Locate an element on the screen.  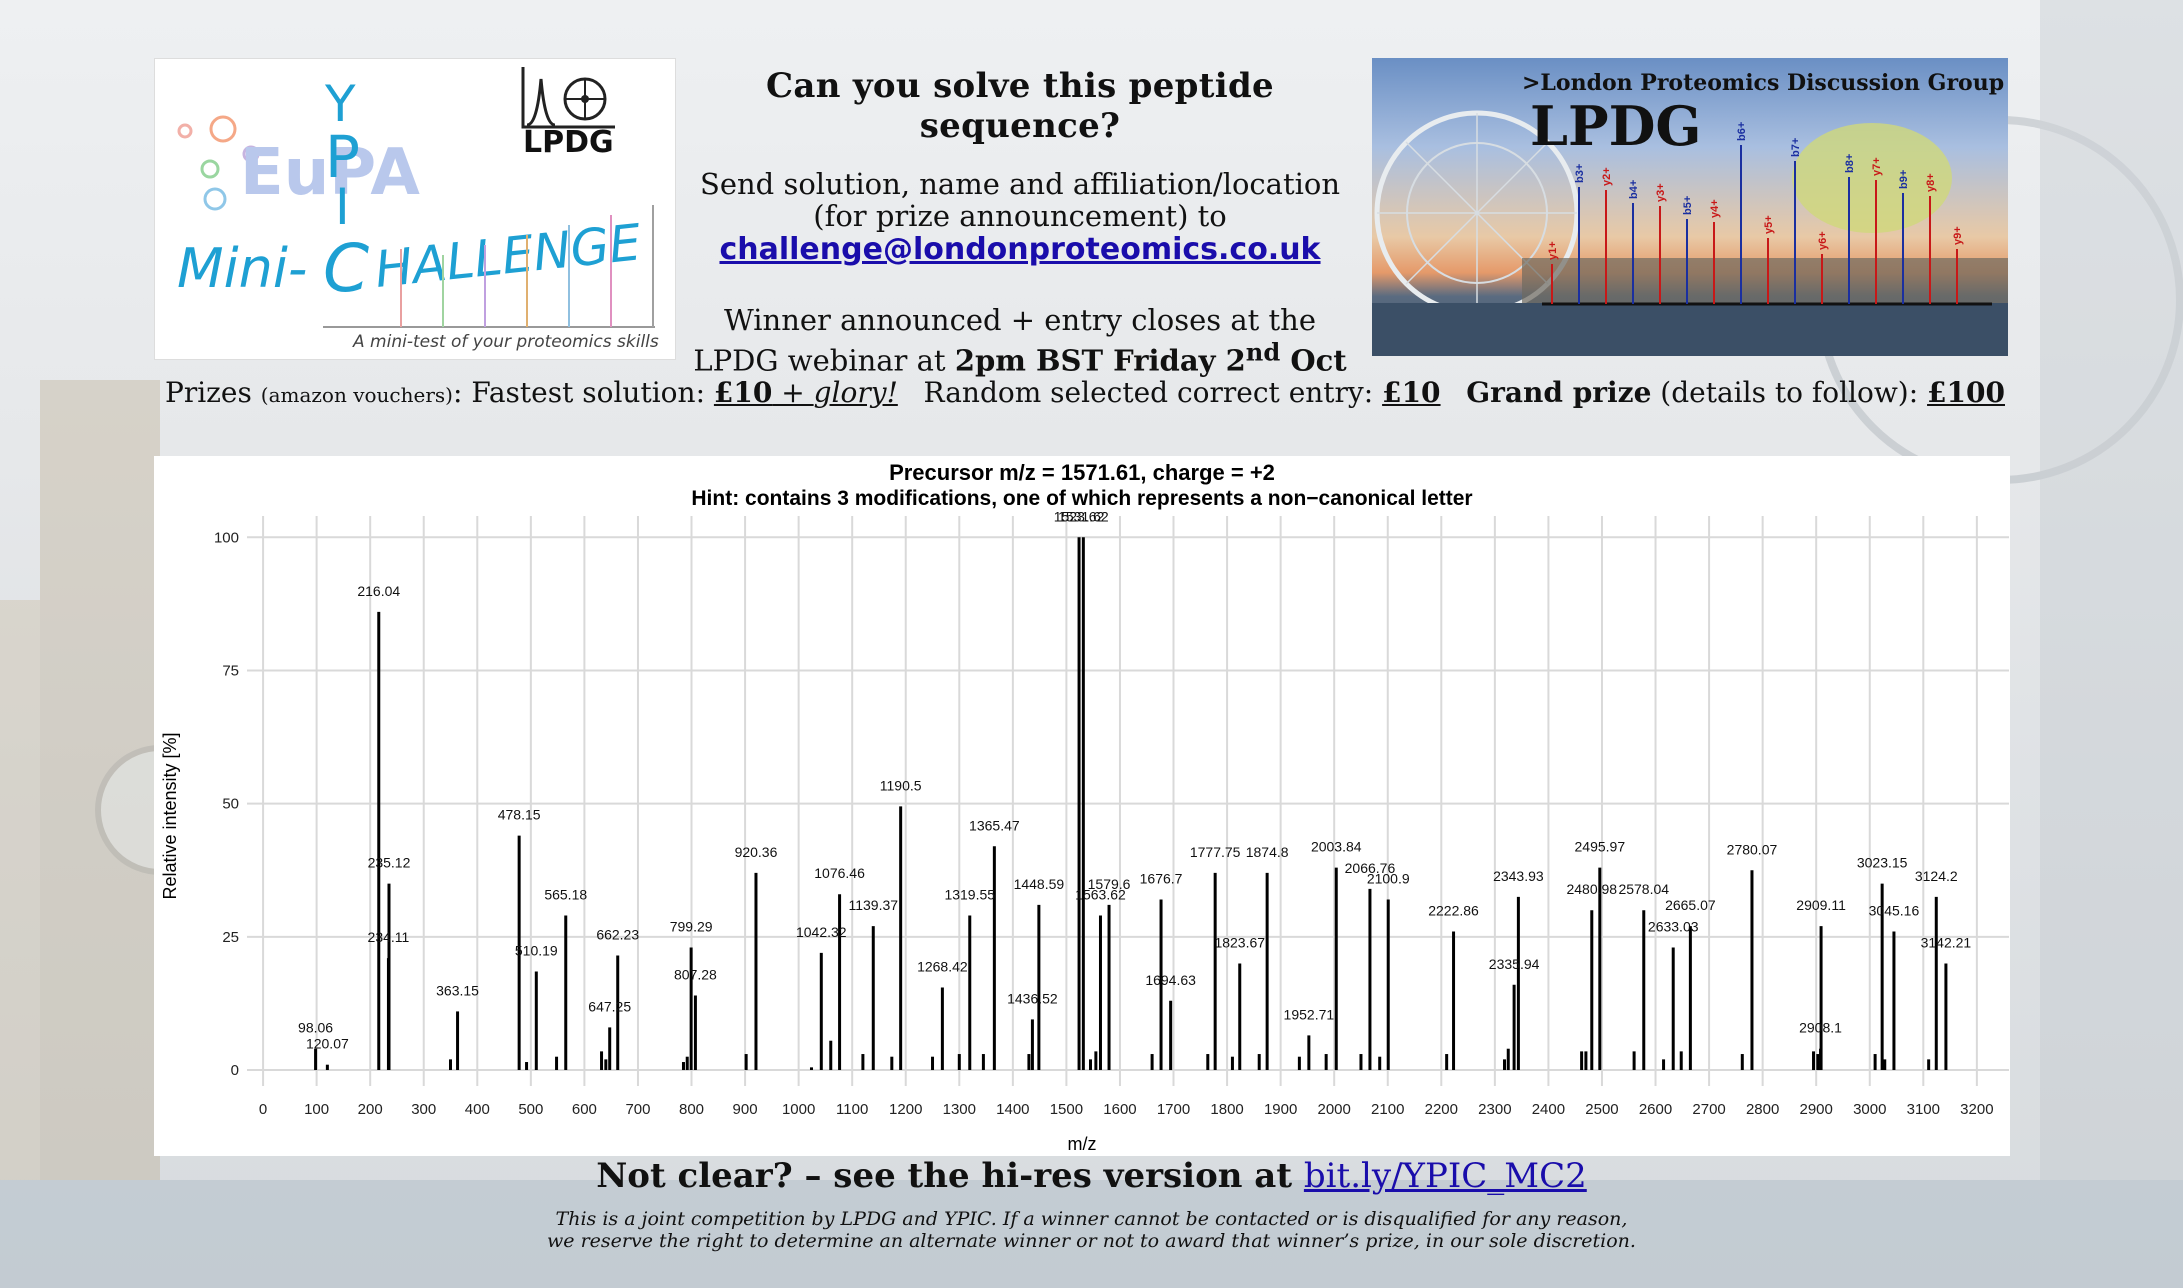
peak-label: 1952.71 is located at coordinates (1309, 1014).